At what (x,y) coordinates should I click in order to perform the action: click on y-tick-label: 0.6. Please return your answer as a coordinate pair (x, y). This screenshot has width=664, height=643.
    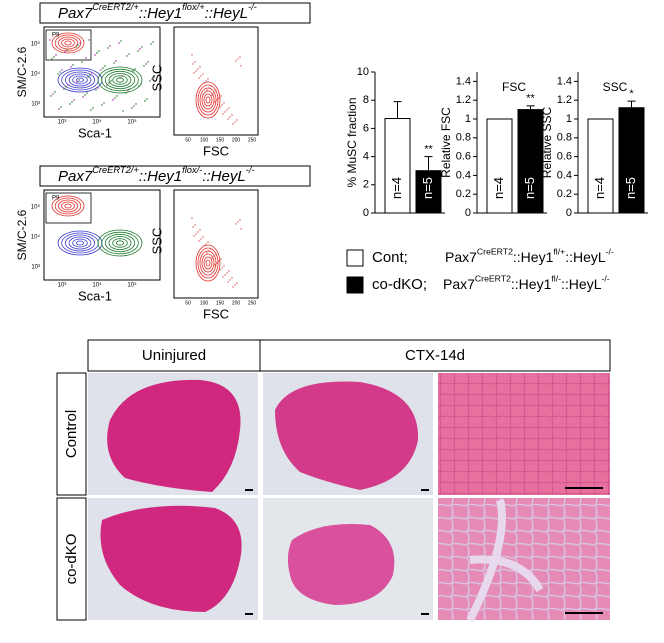
    Looking at the image, I should click on (463, 157).